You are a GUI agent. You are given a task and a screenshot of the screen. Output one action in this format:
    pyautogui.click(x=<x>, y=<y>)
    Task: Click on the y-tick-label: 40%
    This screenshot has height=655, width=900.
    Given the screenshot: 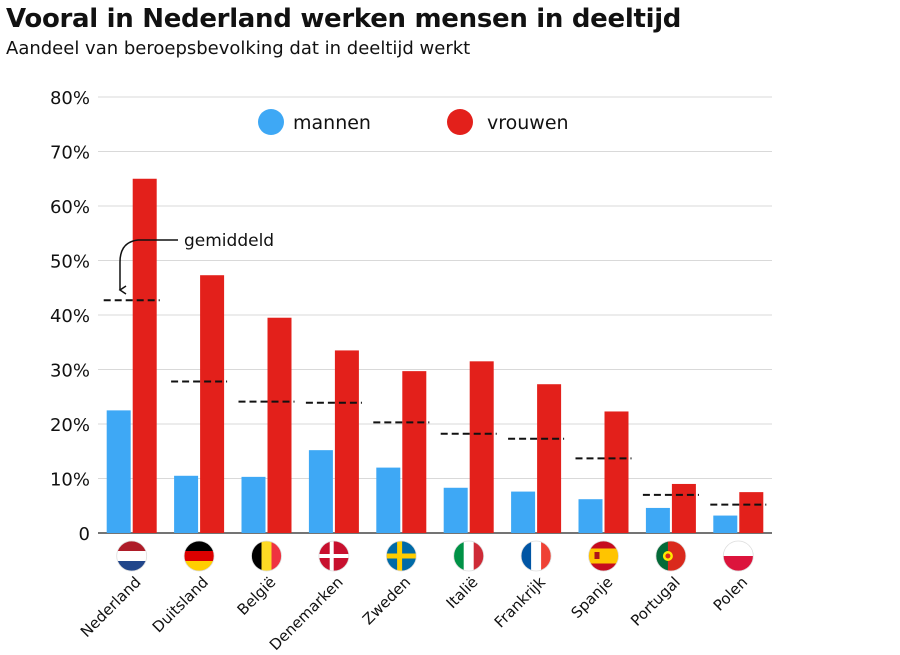 What is the action you would take?
    pyautogui.click(x=70, y=316)
    